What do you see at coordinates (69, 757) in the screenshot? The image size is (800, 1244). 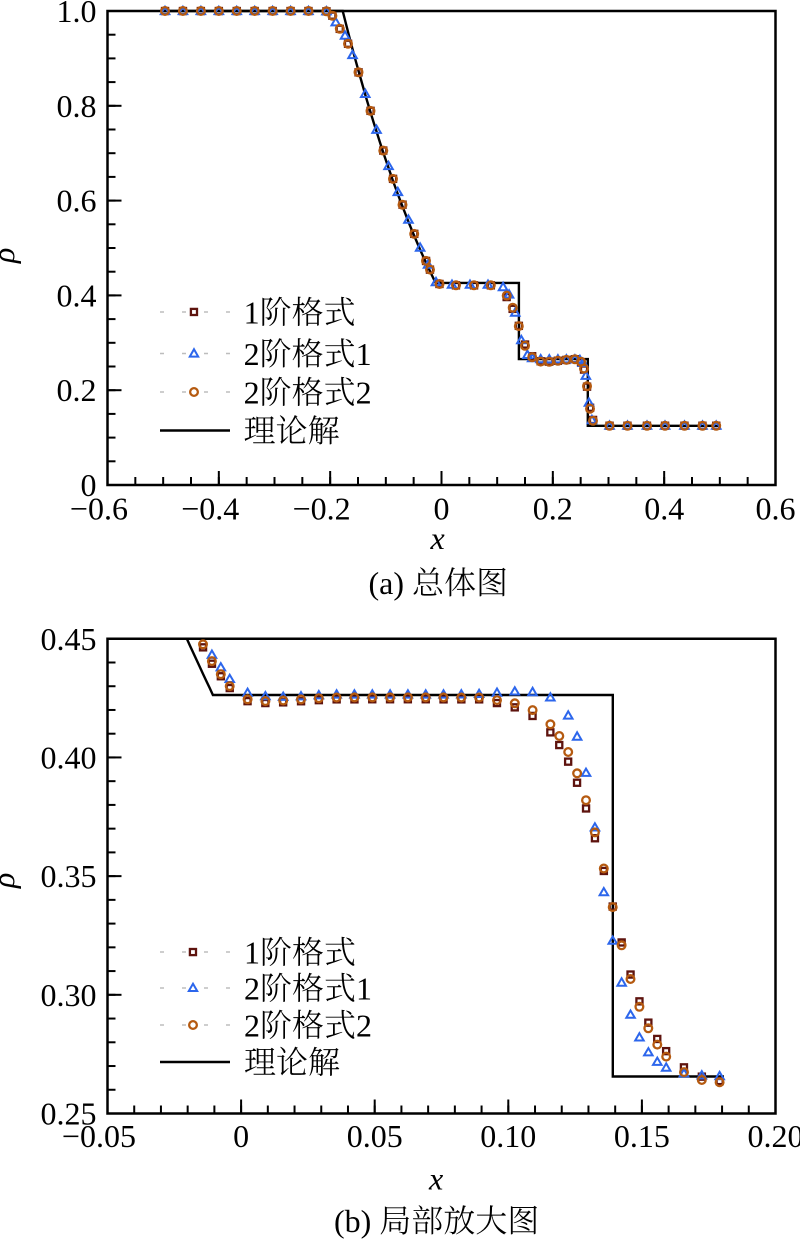 I see `svg-text: 0.40` at bounding box center [69, 757].